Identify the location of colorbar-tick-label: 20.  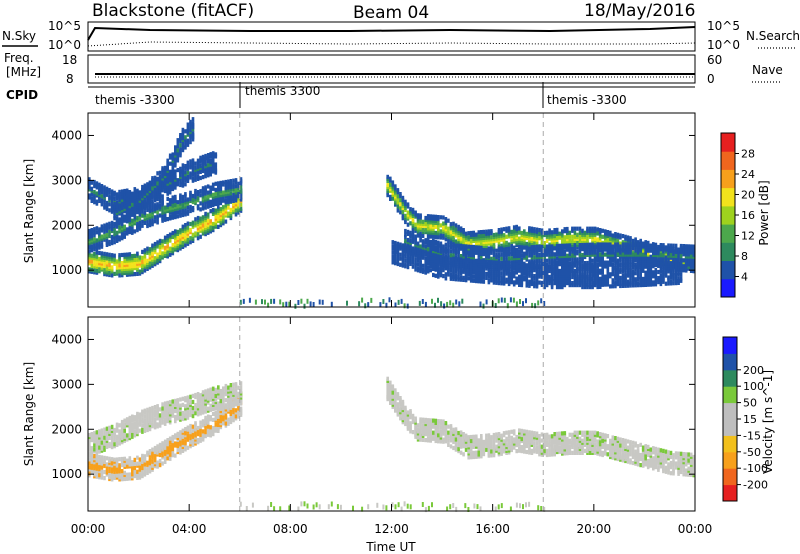
(748, 195).